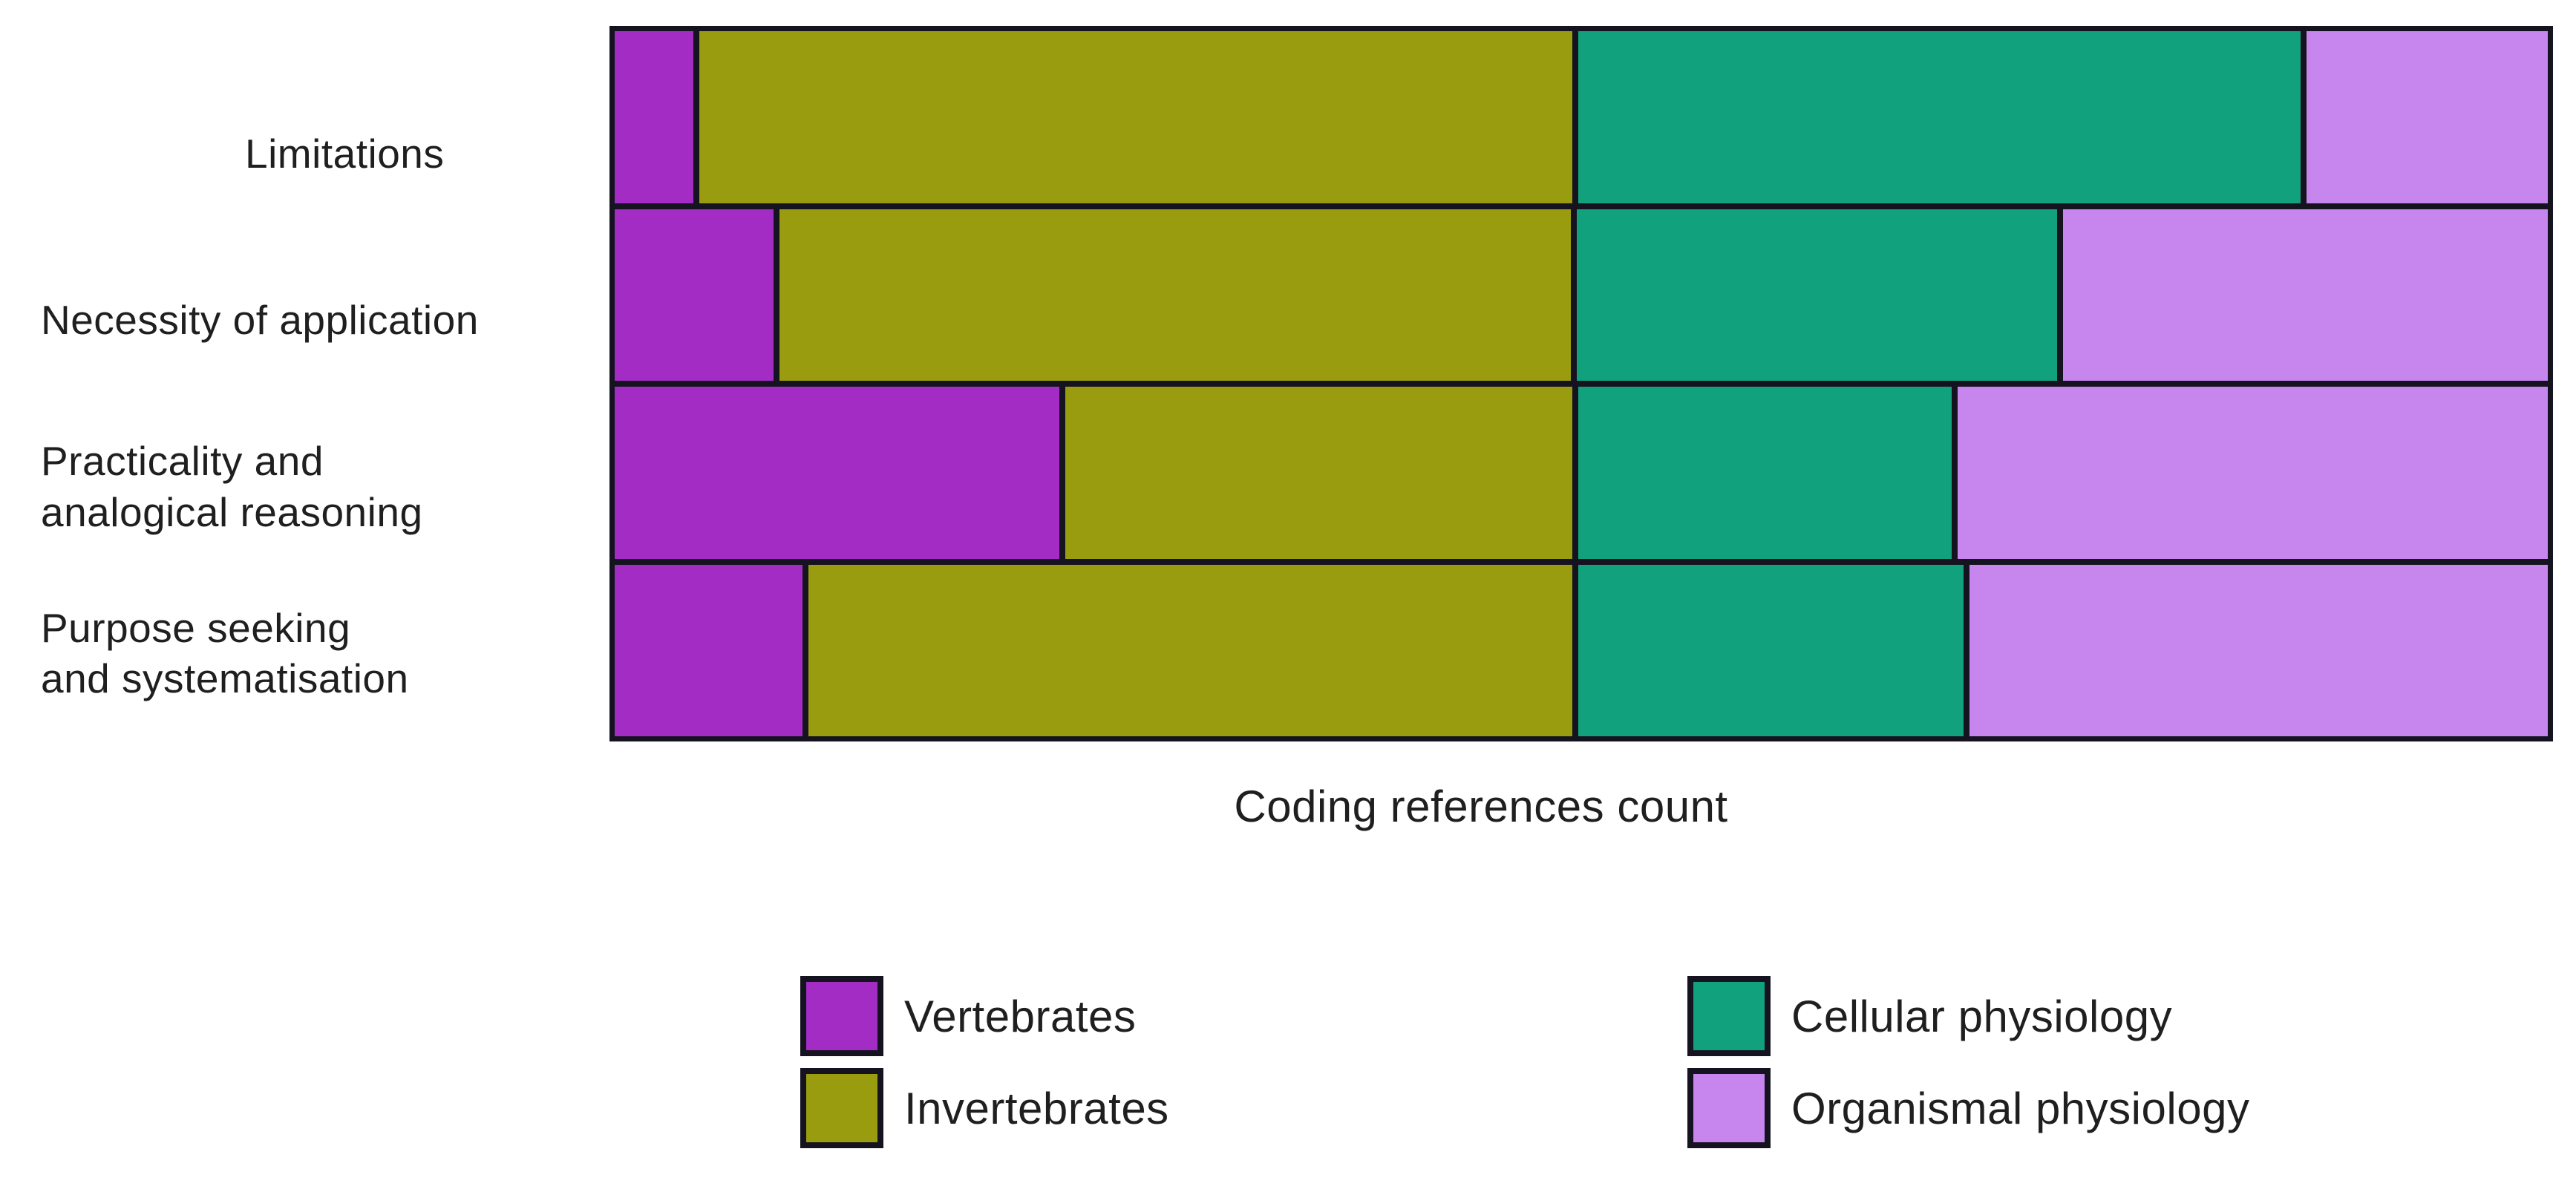 This screenshot has height=1192, width=2576. Describe the element at coordinates (984, 1062) in the screenshot. I see `legend-column-left: Vertebrates Invertebrates` at that location.